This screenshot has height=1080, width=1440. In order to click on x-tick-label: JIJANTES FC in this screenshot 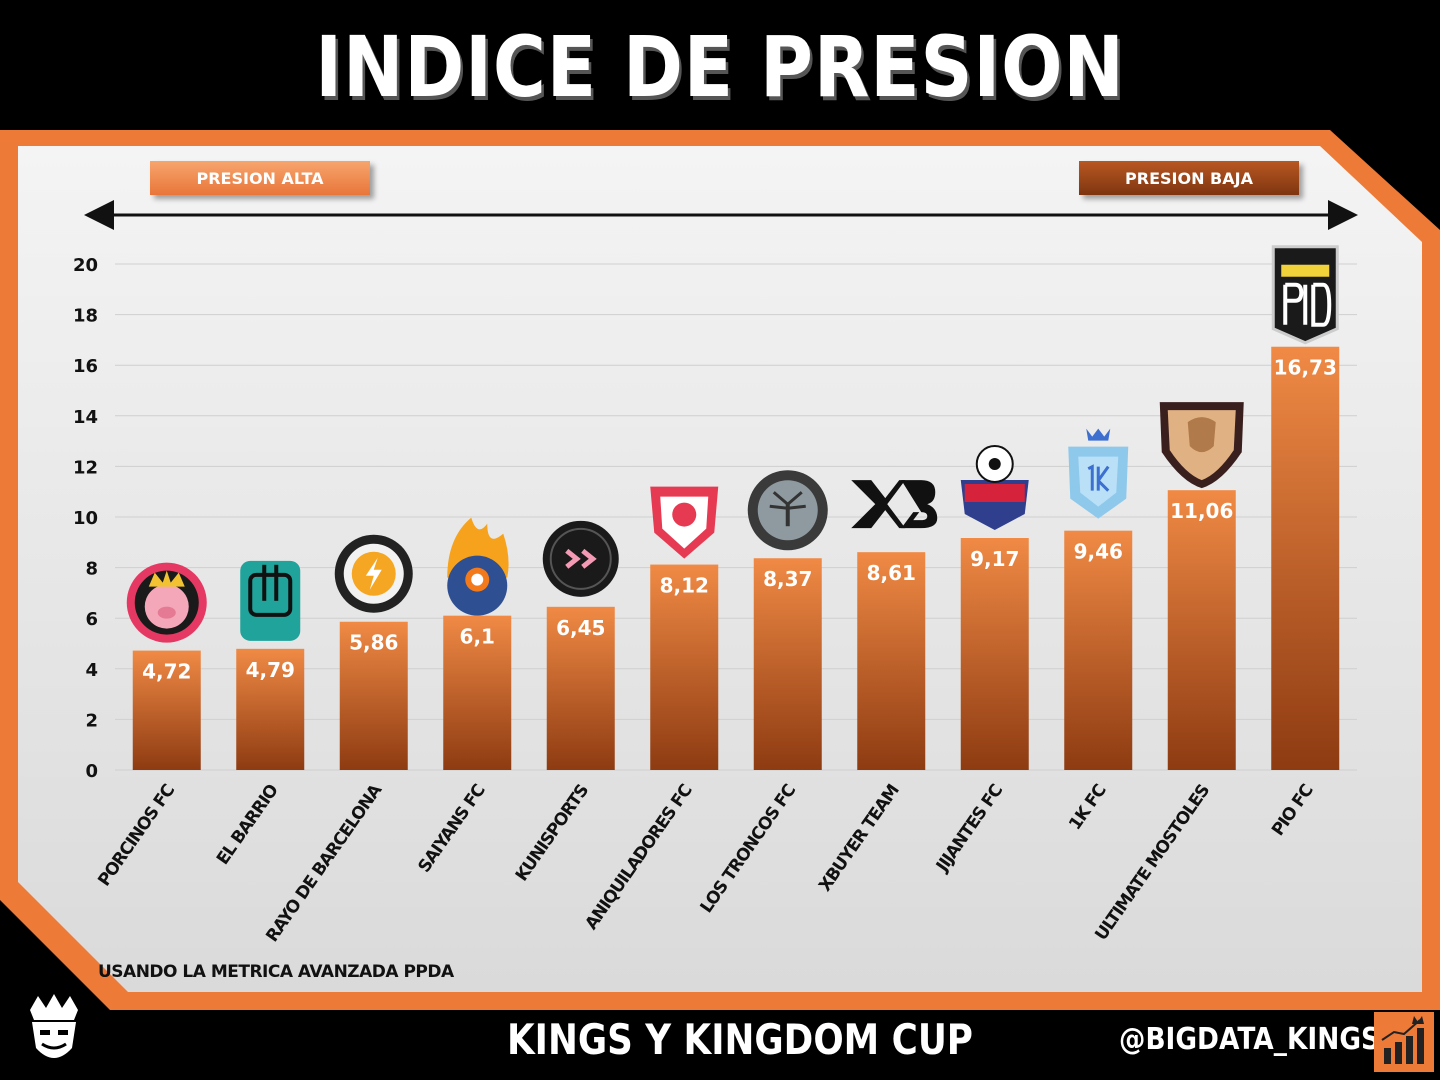, I will do `click(969, 828)`.